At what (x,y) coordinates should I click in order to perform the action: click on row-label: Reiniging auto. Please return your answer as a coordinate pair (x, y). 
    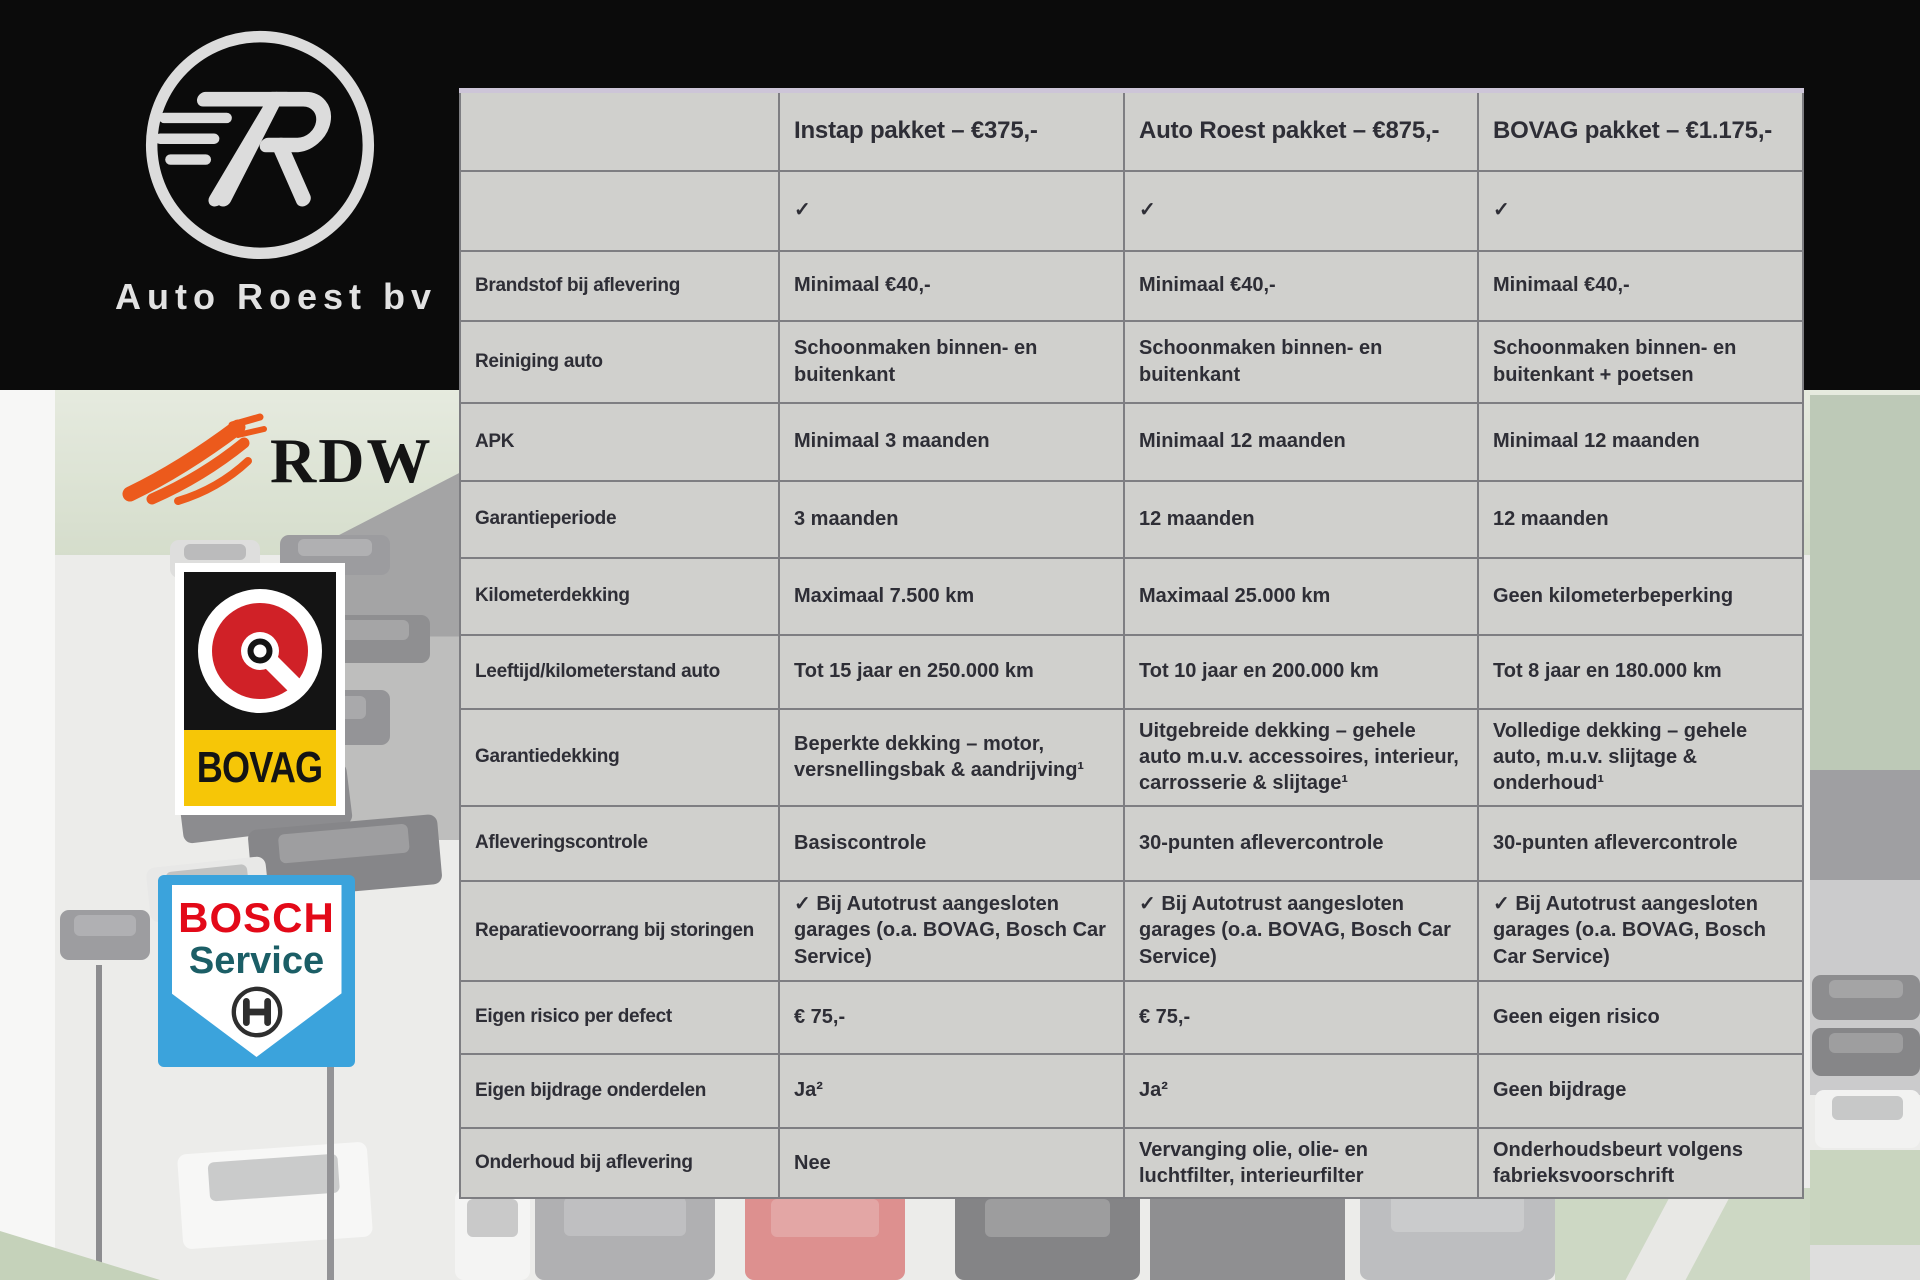
    Looking at the image, I should click on (619, 361).